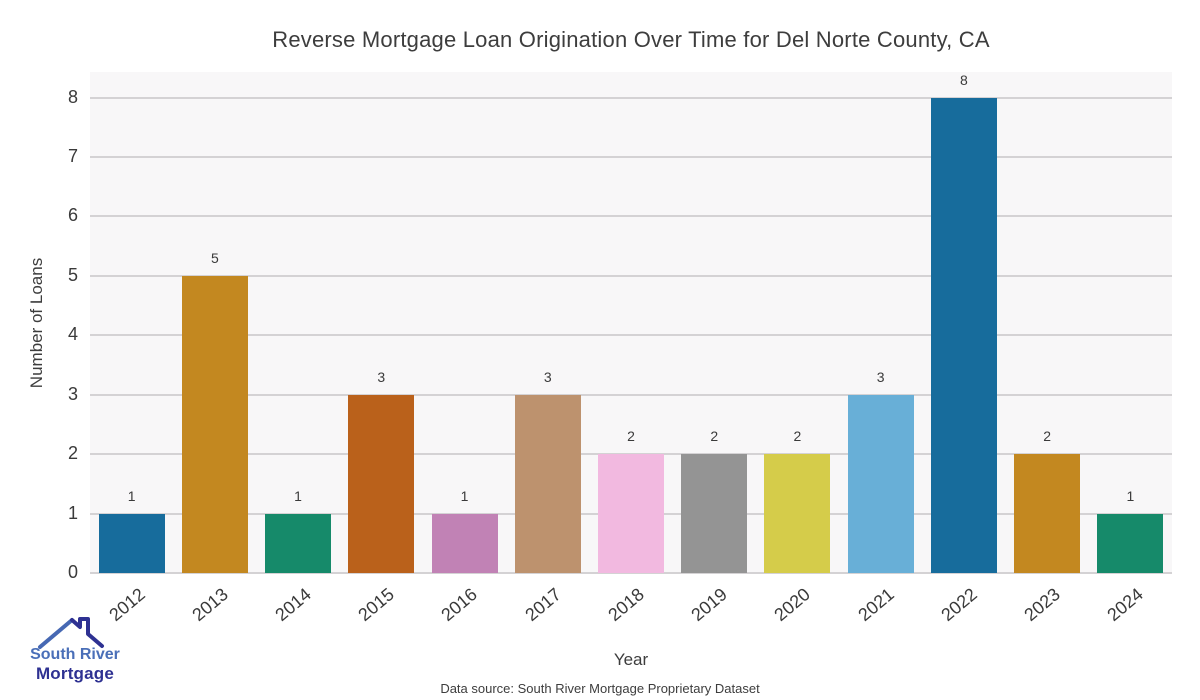  What do you see at coordinates (1081, 604) in the screenshot?
I see `x-tick: 2024` at bounding box center [1081, 604].